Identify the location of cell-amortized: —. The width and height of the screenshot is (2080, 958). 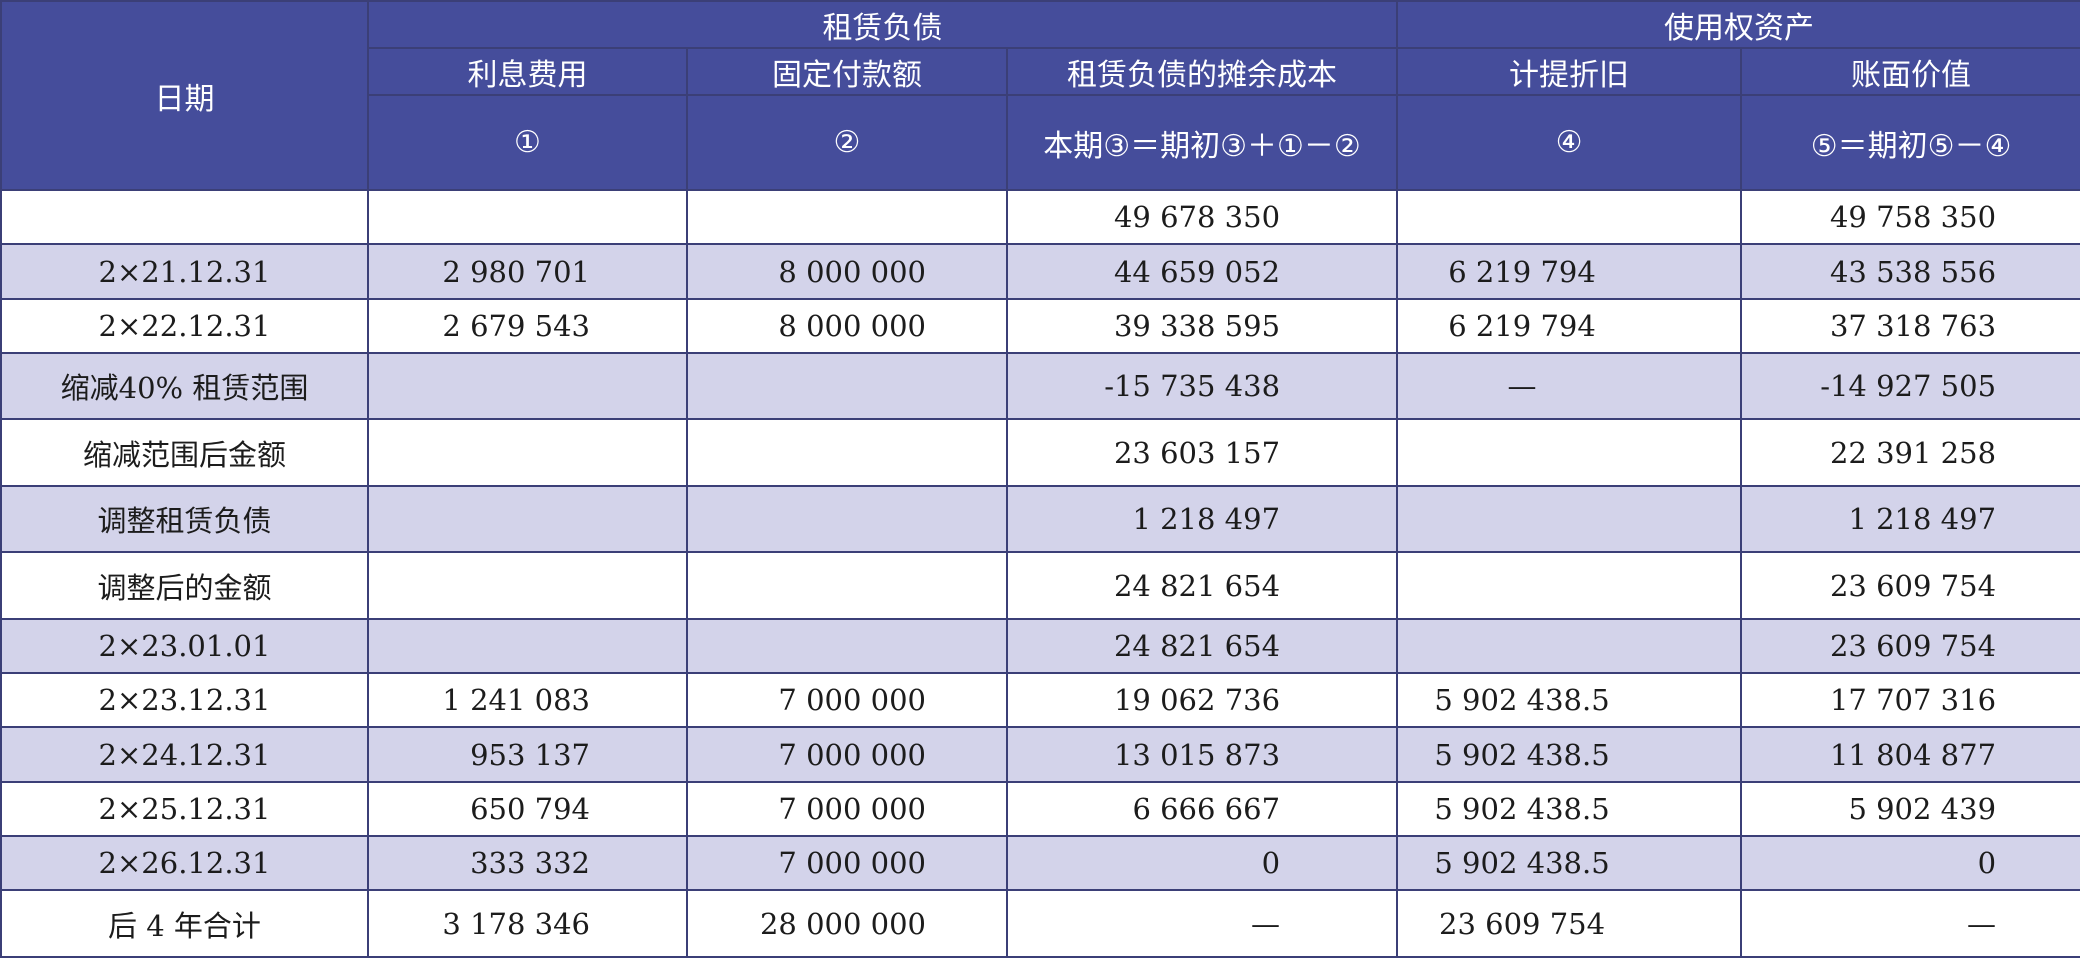
(1202, 923).